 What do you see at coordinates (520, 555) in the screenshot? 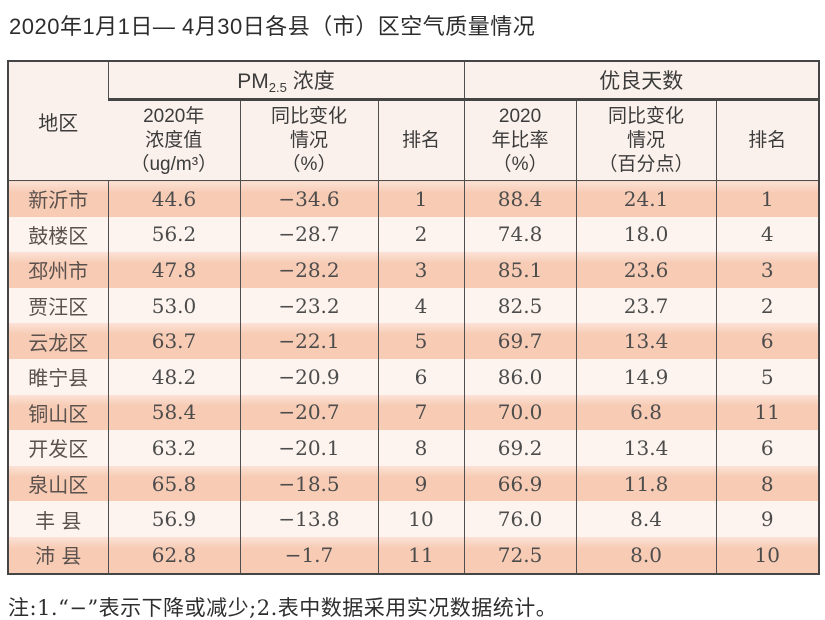
I see `good-ratio-cell: 72.5` at bounding box center [520, 555].